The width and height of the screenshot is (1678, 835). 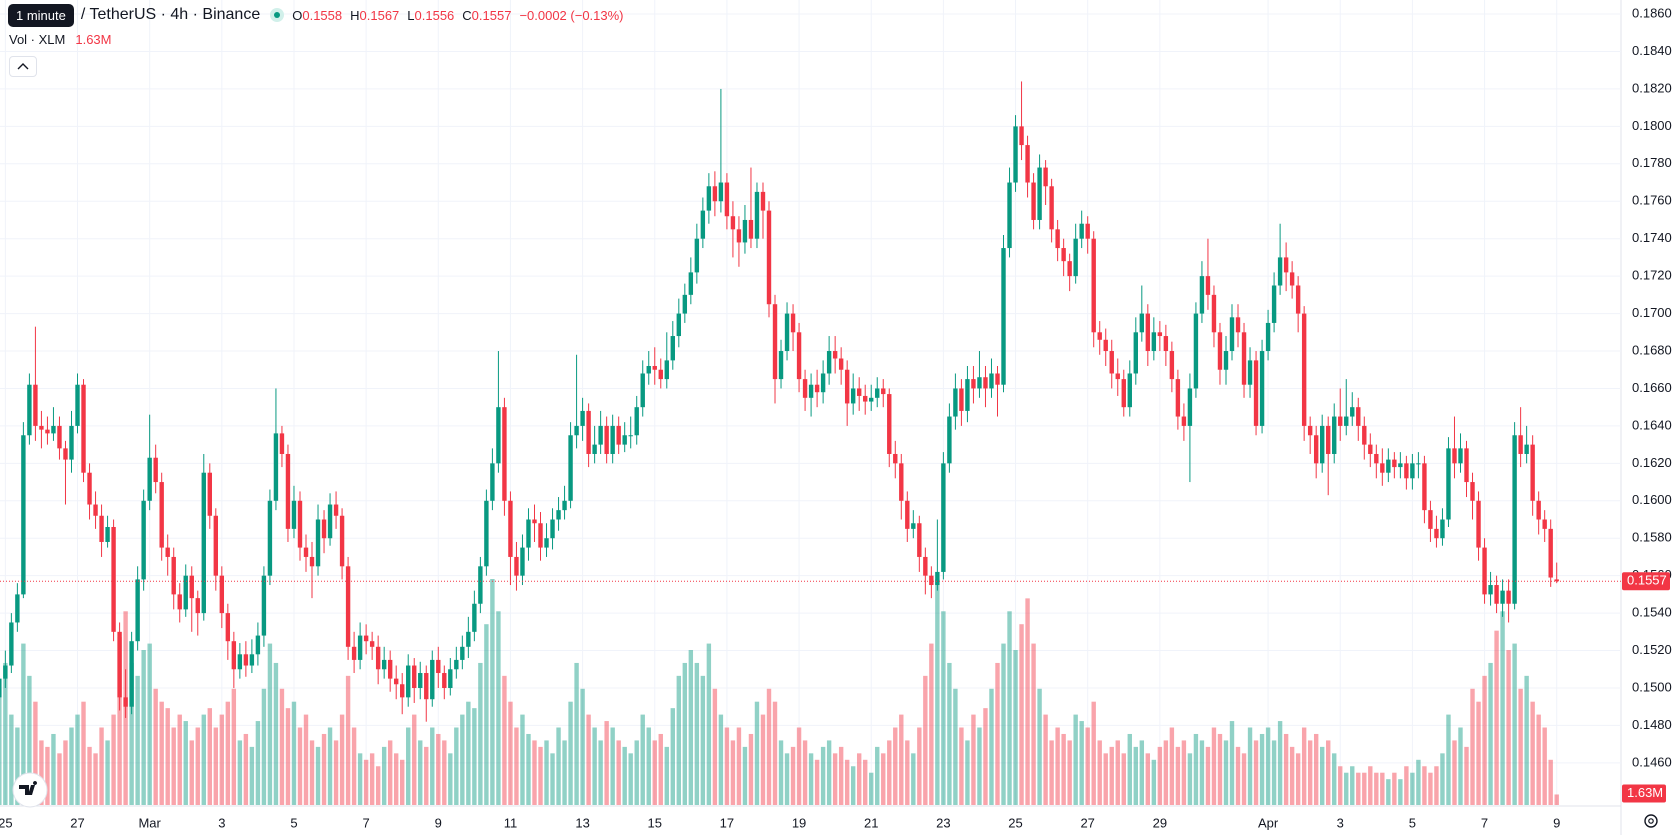 What do you see at coordinates (1651, 821) in the screenshot?
I see `settings-icon` at bounding box center [1651, 821].